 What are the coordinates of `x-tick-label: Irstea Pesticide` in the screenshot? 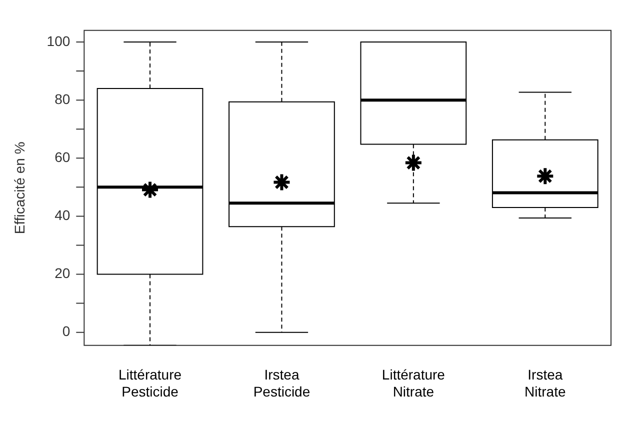 It's located at (281, 383).